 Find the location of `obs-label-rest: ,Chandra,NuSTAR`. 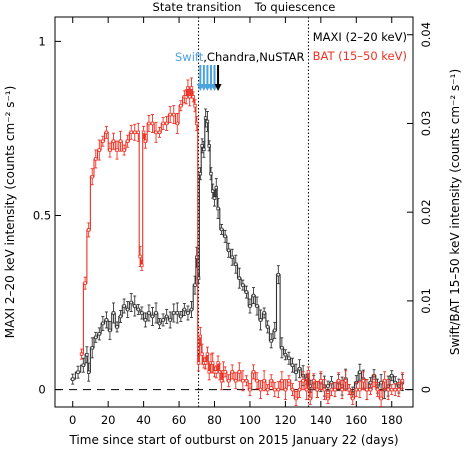

obs-label-rest: ,Chandra,NuSTAR is located at coordinates (253, 57).